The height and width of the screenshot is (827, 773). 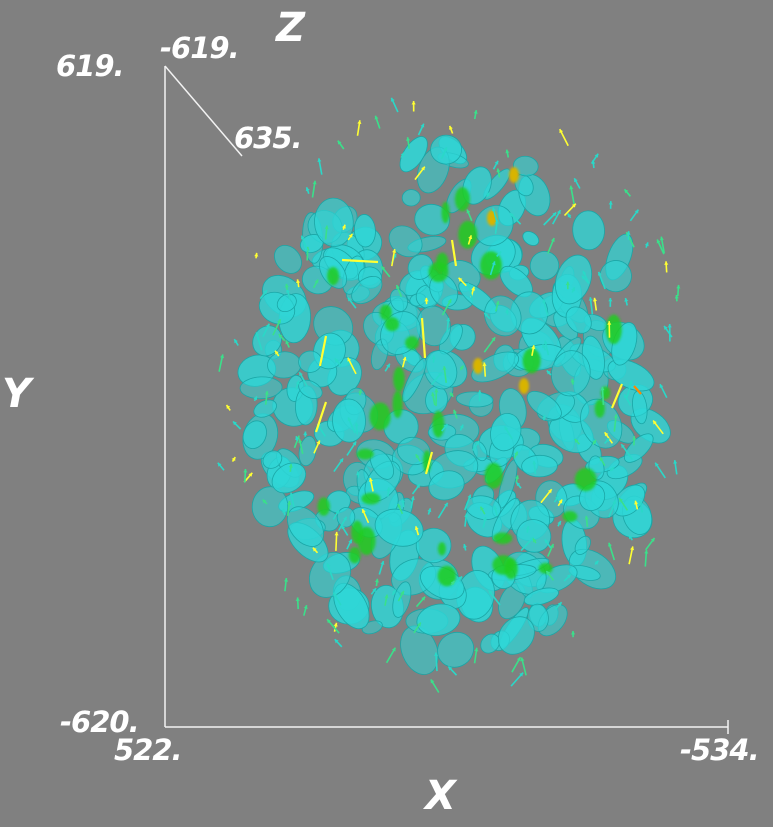 I want to click on vector-glyph-strong, so click(x=423, y=338).